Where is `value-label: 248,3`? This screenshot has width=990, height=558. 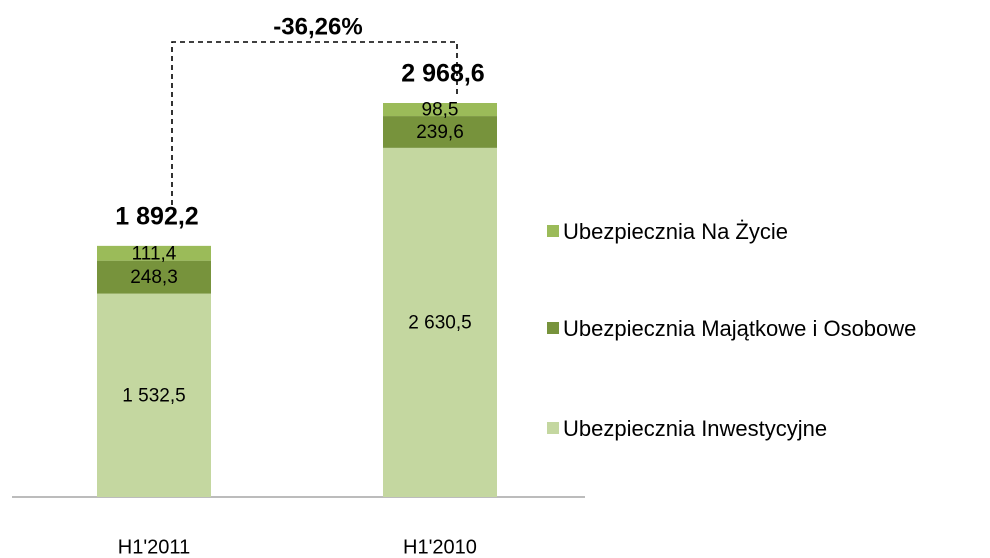 value-label: 248,3 is located at coordinates (154, 277).